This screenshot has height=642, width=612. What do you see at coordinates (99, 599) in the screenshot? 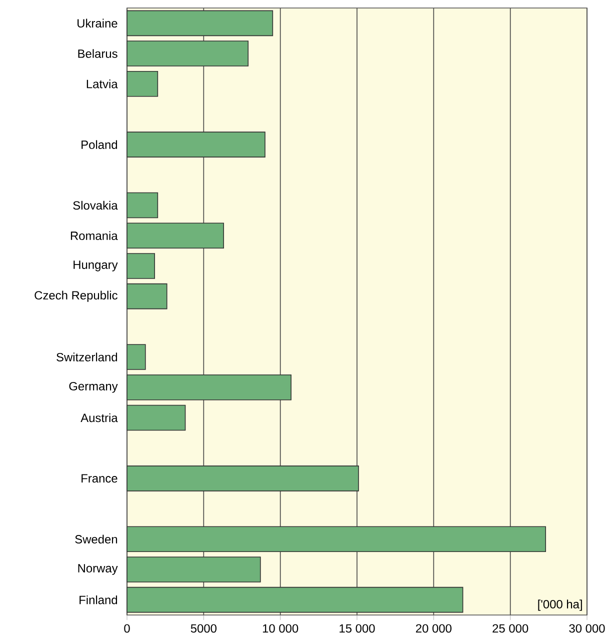
I see `y-tick-label: Finland` at bounding box center [99, 599].